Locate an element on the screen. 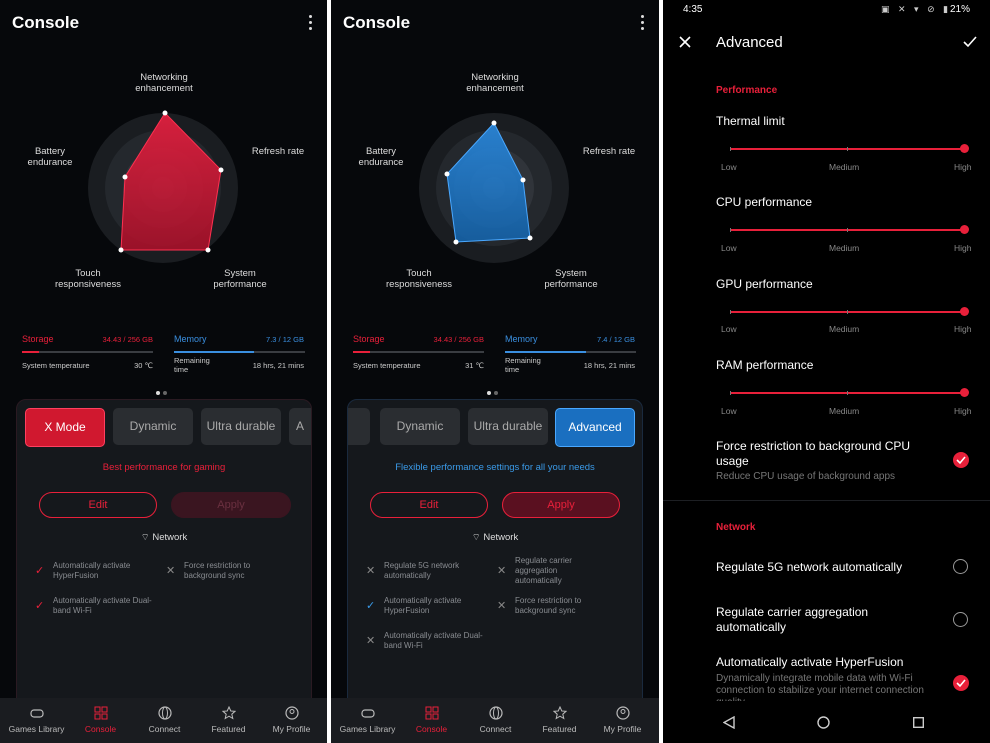 The width and height of the screenshot is (990, 743). mode-tab-xmode is located at coordinates (359, 426).